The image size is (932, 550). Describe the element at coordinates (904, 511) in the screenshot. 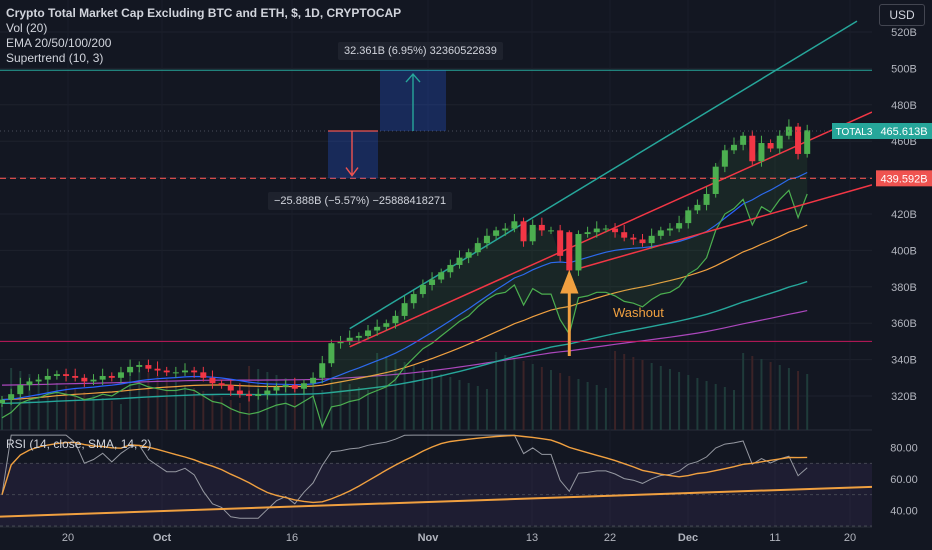

I see `rsi-tick-label: 40.00` at that location.